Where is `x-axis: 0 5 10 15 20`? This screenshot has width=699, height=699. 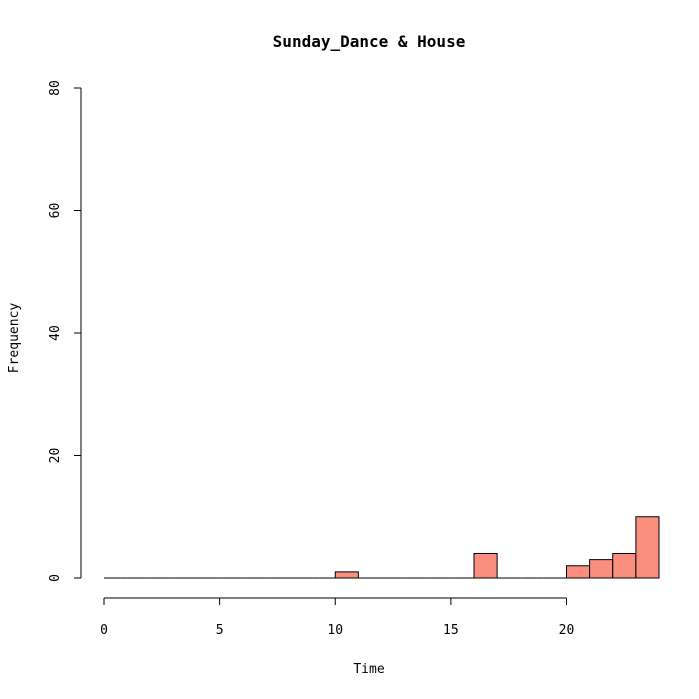
x-axis: 0 5 10 15 20 is located at coordinates (337, 617).